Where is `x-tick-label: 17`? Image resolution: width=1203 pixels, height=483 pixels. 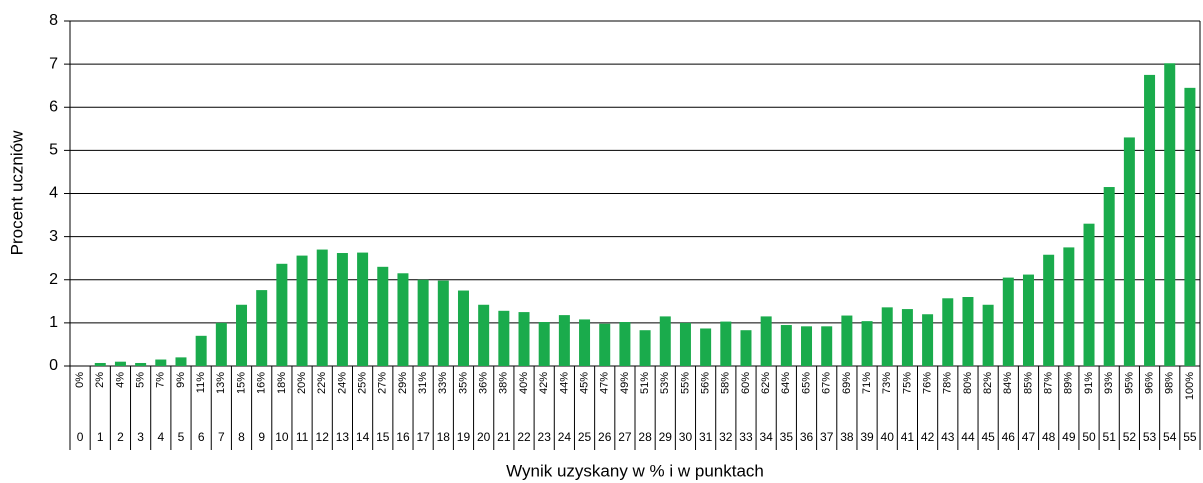
x-tick-label: 17 is located at coordinates (423, 437).